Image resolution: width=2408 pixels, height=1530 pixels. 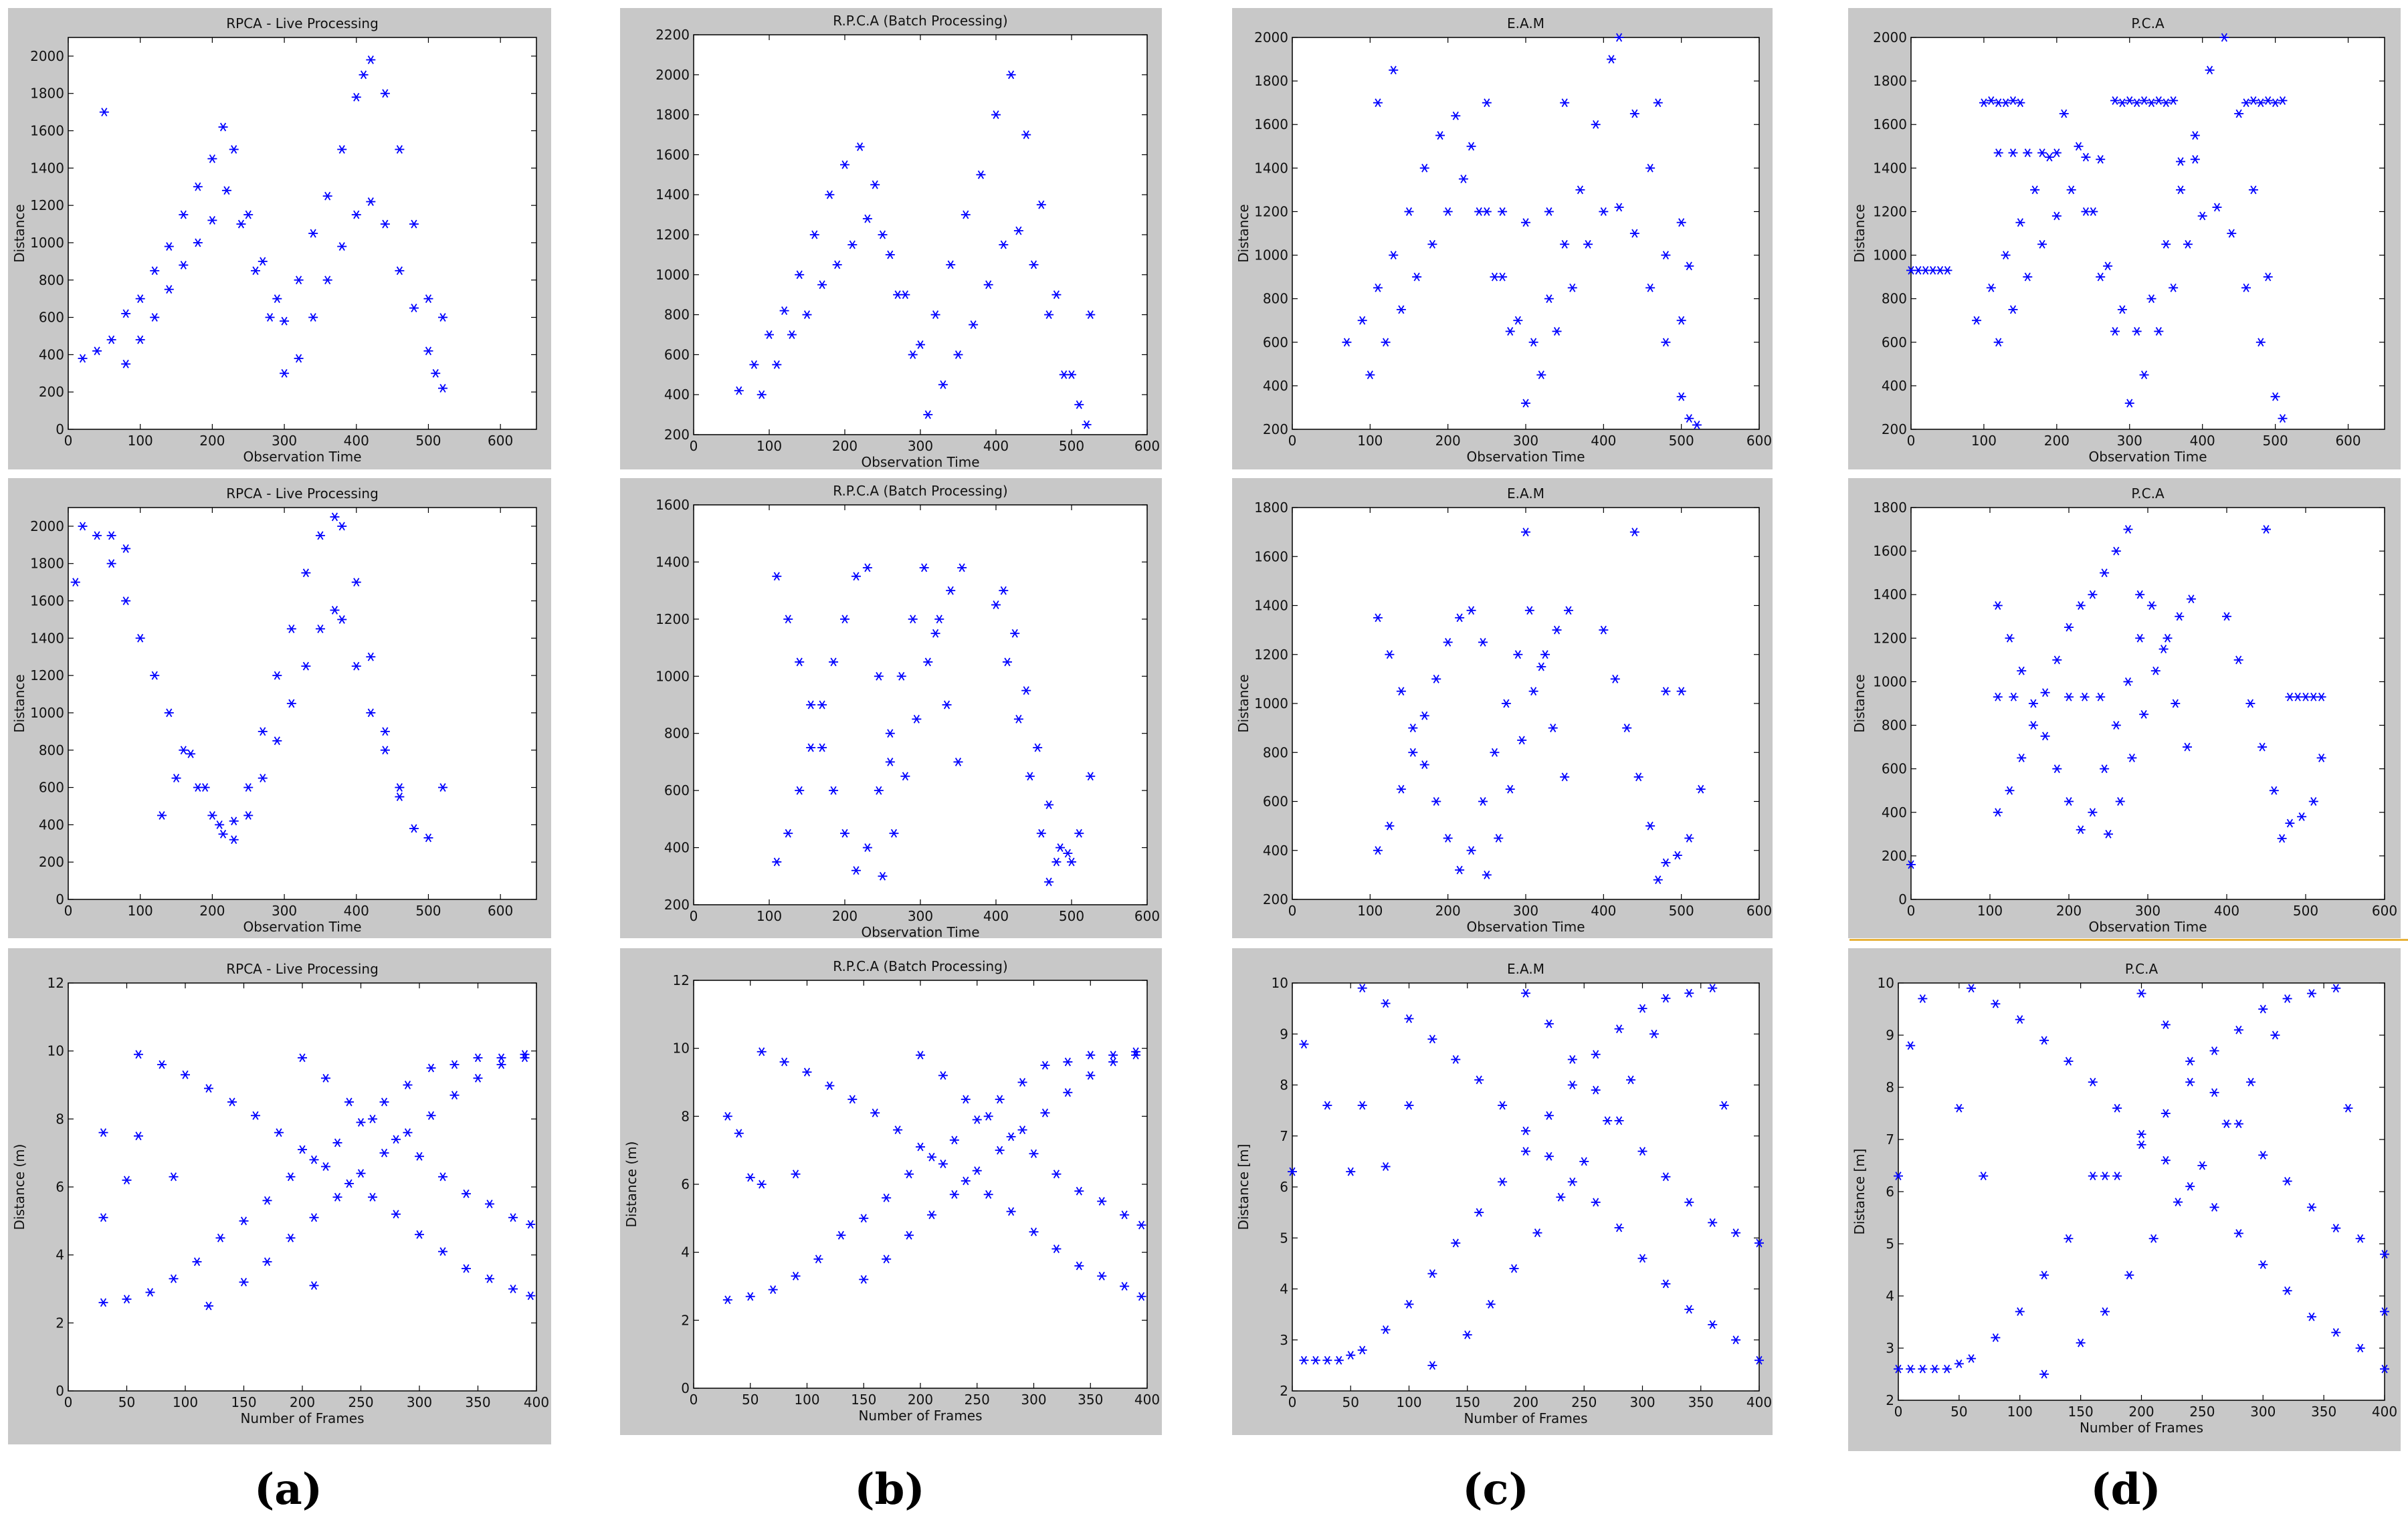 I want to click on y-tick-label: 1400, so click(x=1890, y=594).